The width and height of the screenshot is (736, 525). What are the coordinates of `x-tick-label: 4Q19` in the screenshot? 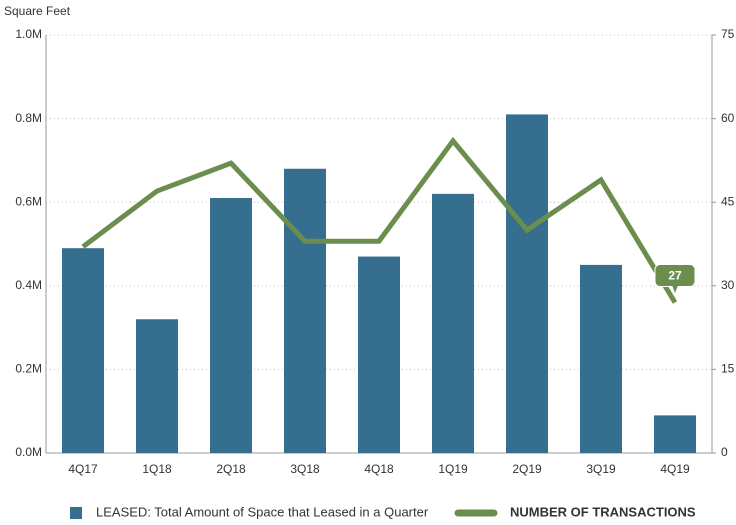 It's located at (675, 469).